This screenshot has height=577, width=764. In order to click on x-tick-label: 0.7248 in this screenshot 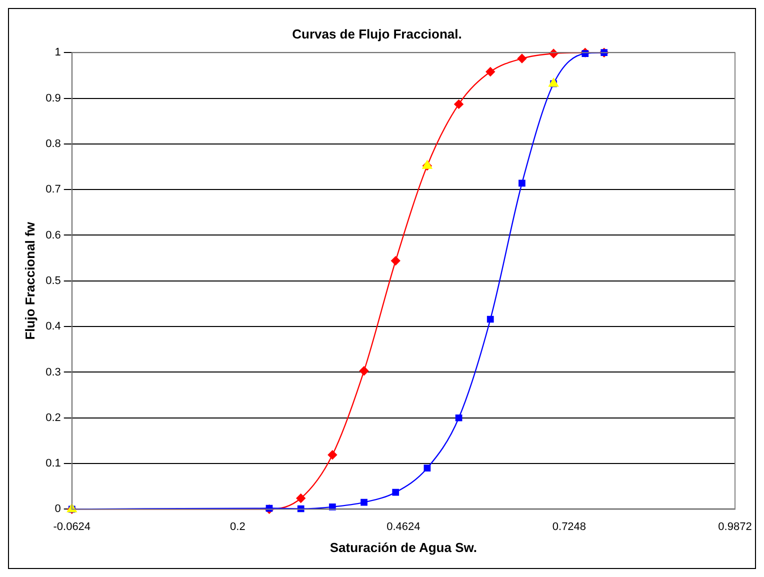, I will do `click(569, 526)`.